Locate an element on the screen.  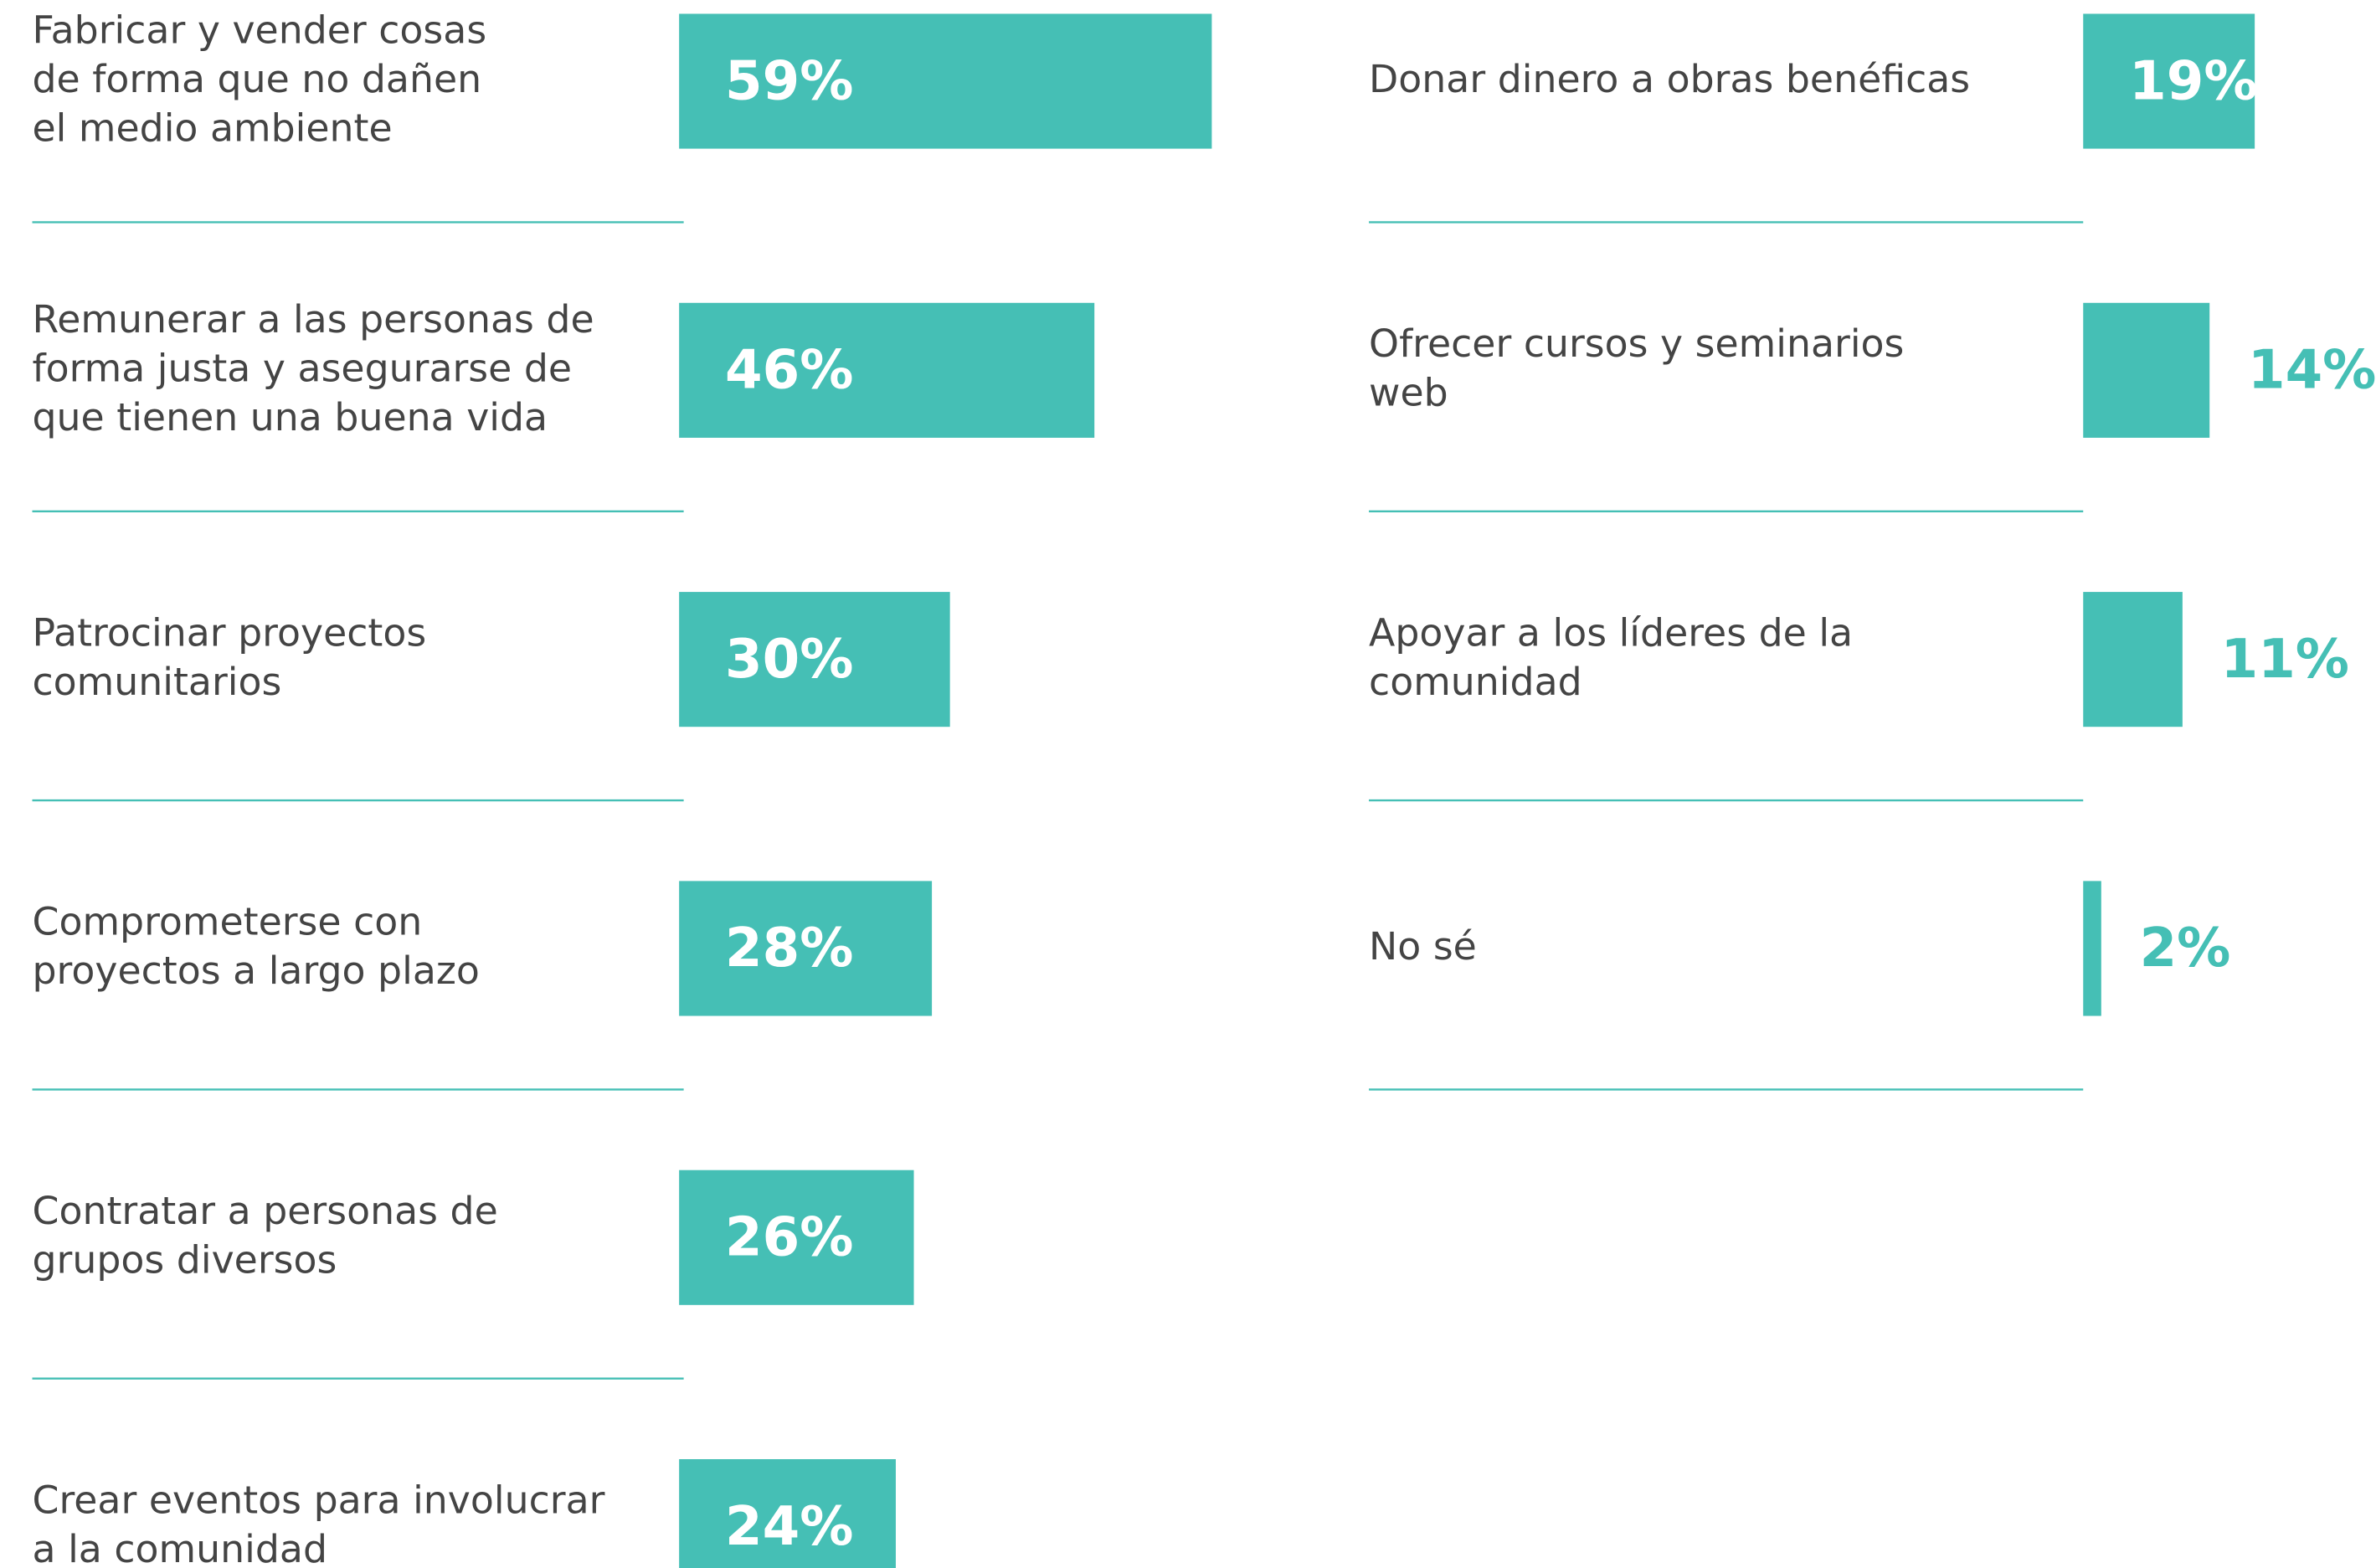
category-label: Patrocinar proyectos comunitarios is located at coordinates (230, 657).